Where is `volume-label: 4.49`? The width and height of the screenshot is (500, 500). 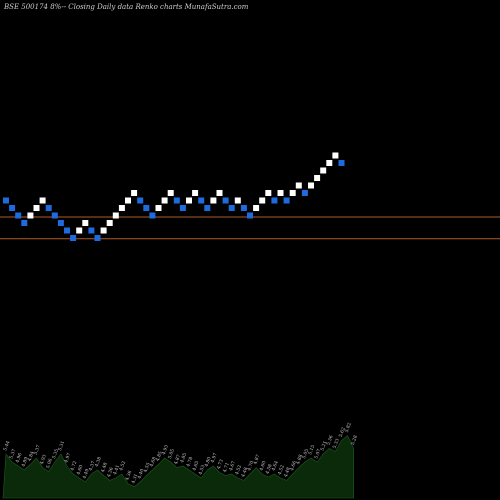
volume-label: 4.49 is located at coordinates (86, 474).